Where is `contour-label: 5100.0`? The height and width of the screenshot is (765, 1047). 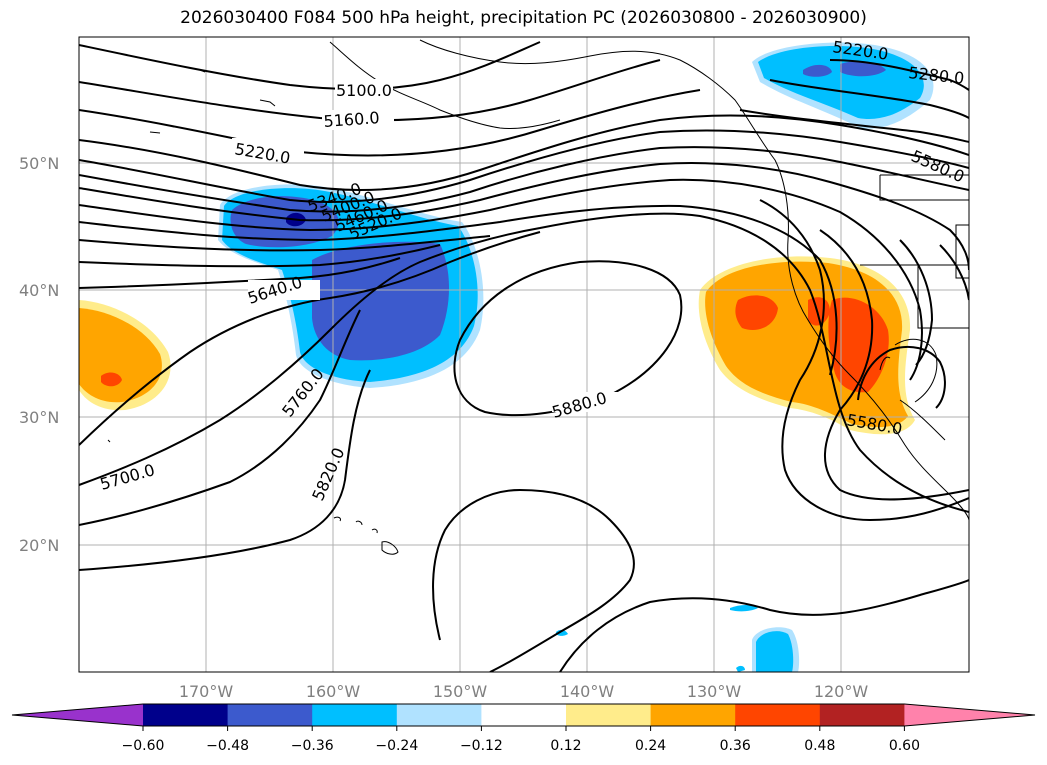
contour-label: 5100.0 is located at coordinates (364, 90).